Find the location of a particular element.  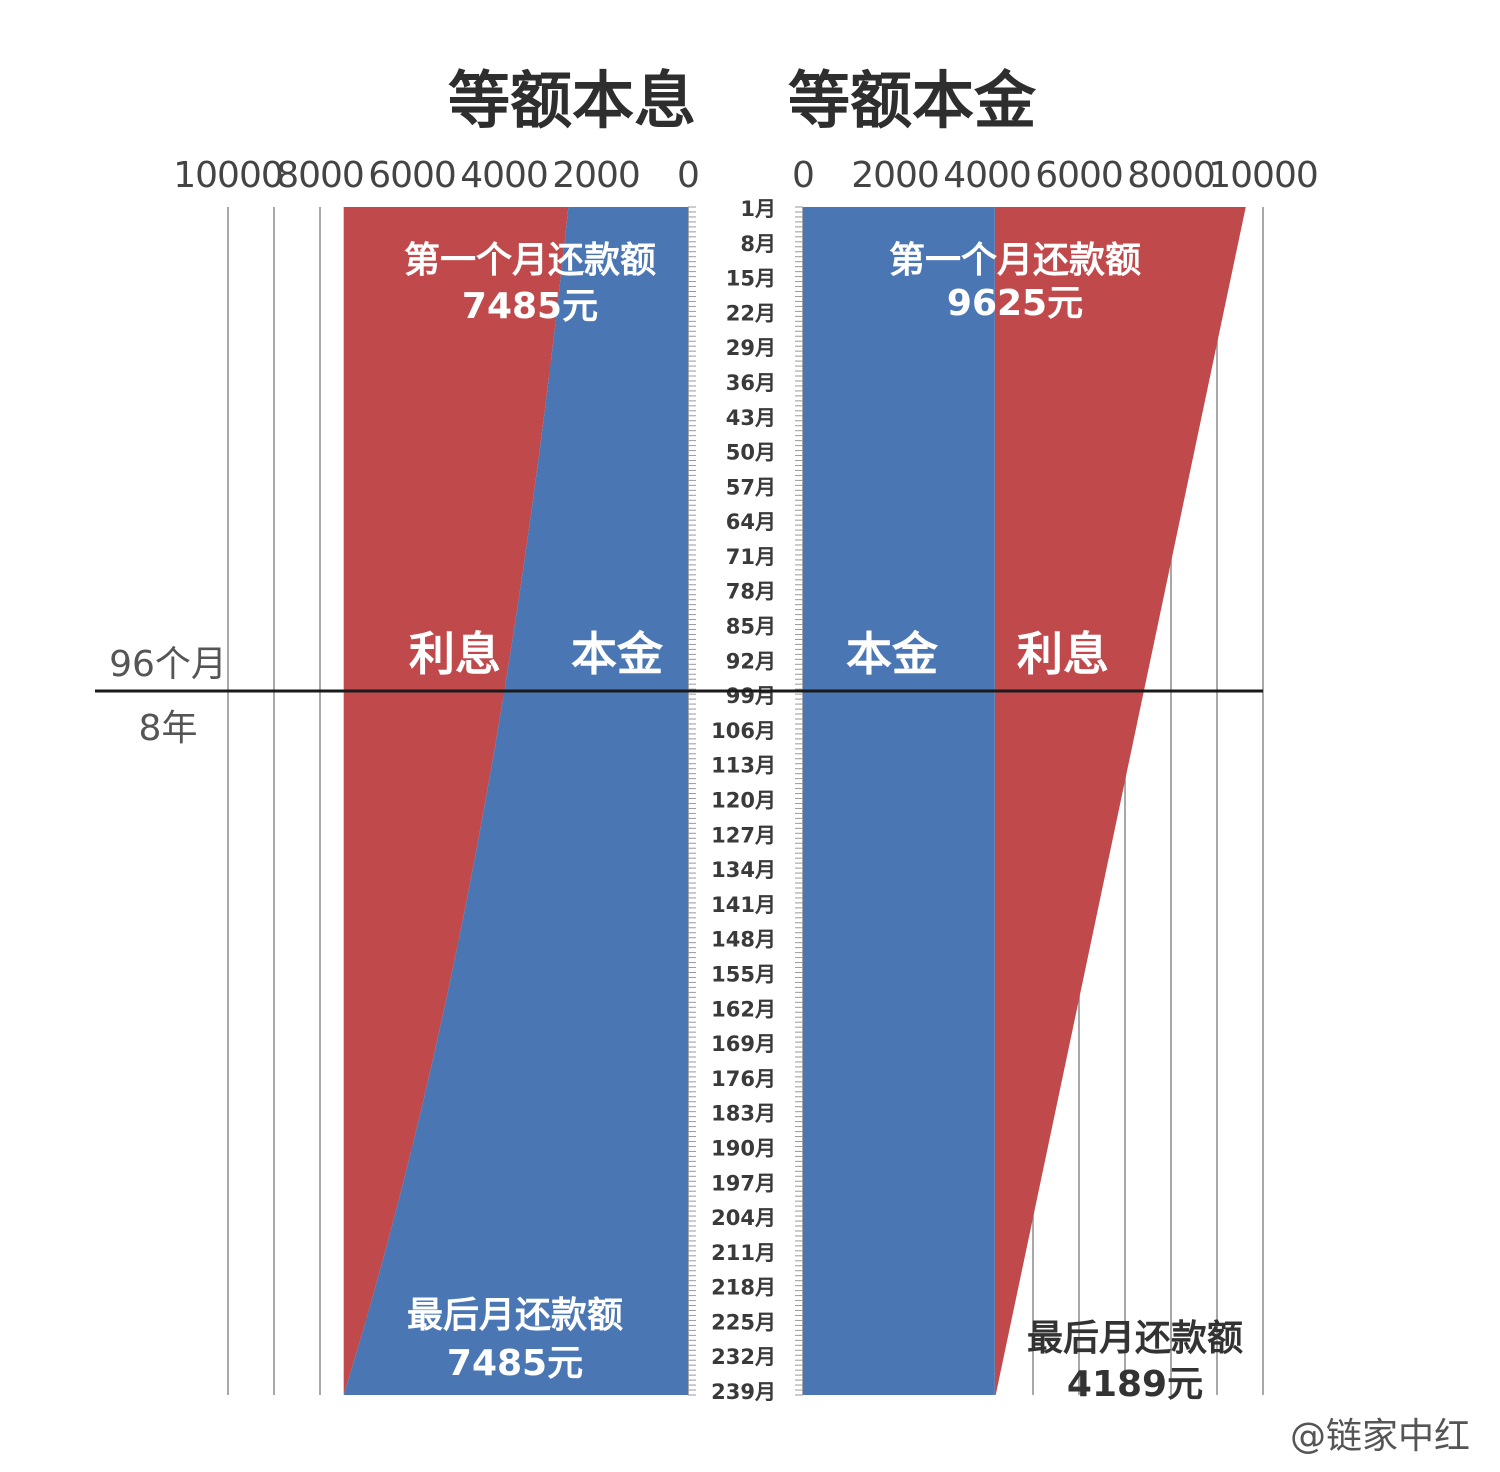

left-tick-label: 4000 is located at coordinates (504, 175).